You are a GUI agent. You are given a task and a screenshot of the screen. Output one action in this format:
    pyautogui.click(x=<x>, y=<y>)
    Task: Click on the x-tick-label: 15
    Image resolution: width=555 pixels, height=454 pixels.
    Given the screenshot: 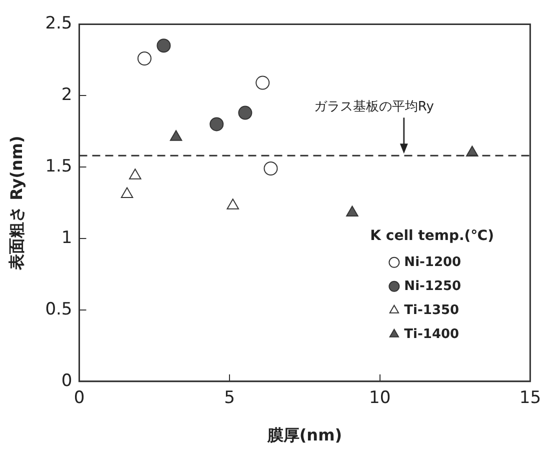 What is the action you would take?
    pyautogui.click(x=530, y=398)
    